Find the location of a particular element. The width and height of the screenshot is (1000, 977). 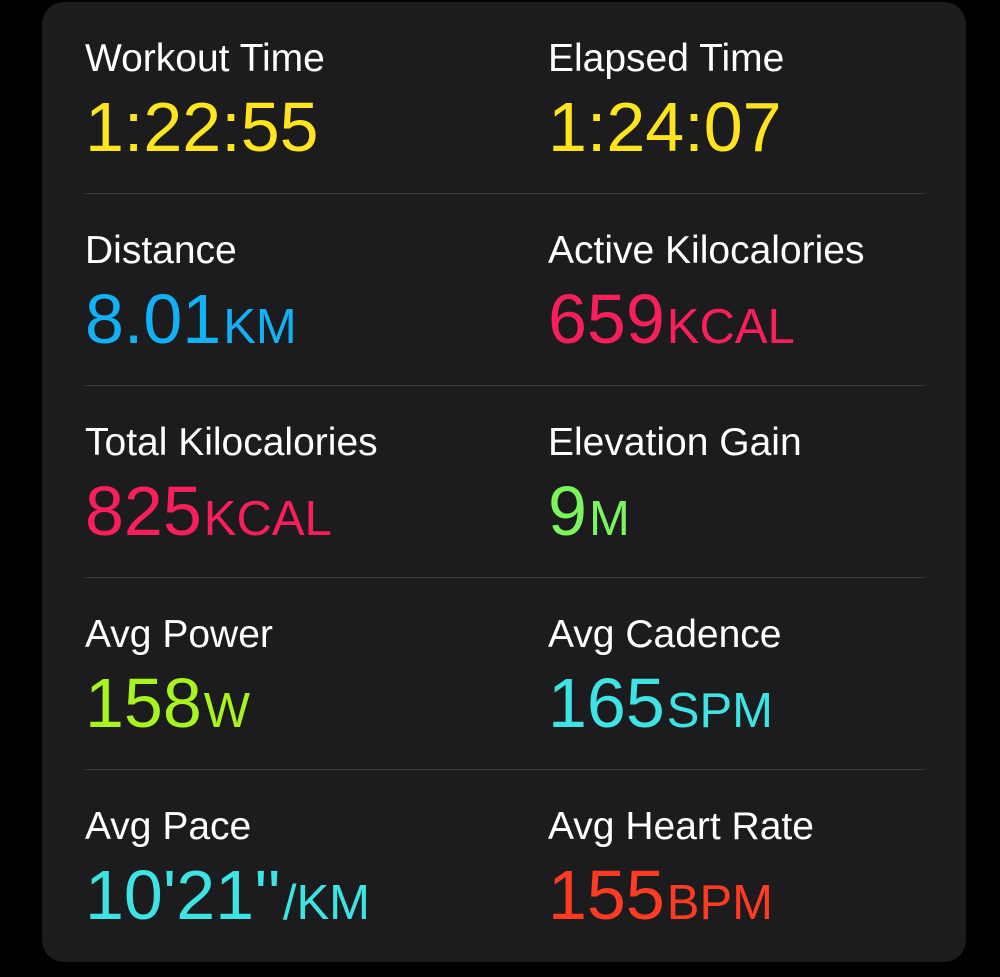

distance-metric: Distance 8.01KM is located at coordinates (295, 290).